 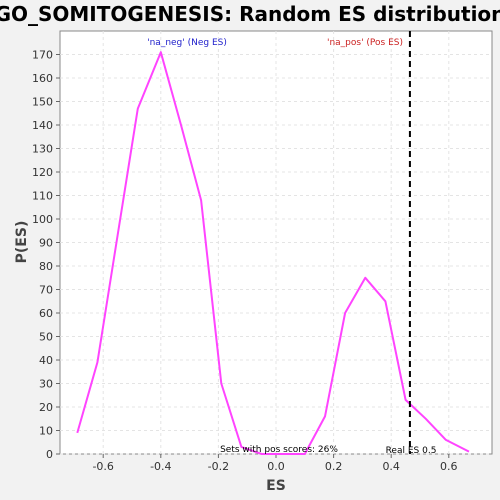 I want to click on y-tick-label: 30, so click(x=46, y=384).